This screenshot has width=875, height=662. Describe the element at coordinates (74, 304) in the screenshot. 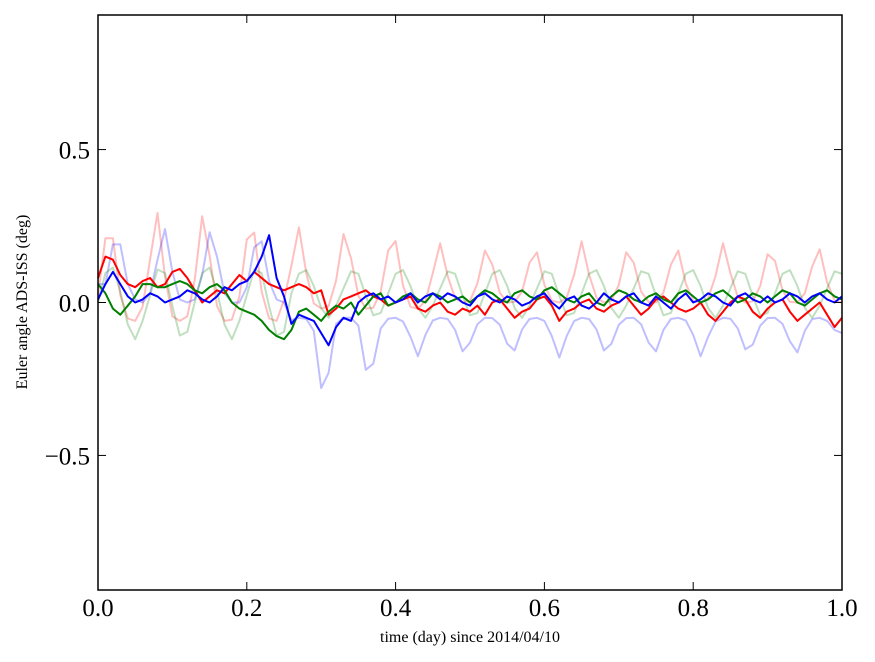

I see `y-tick-label: 0.0` at that location.